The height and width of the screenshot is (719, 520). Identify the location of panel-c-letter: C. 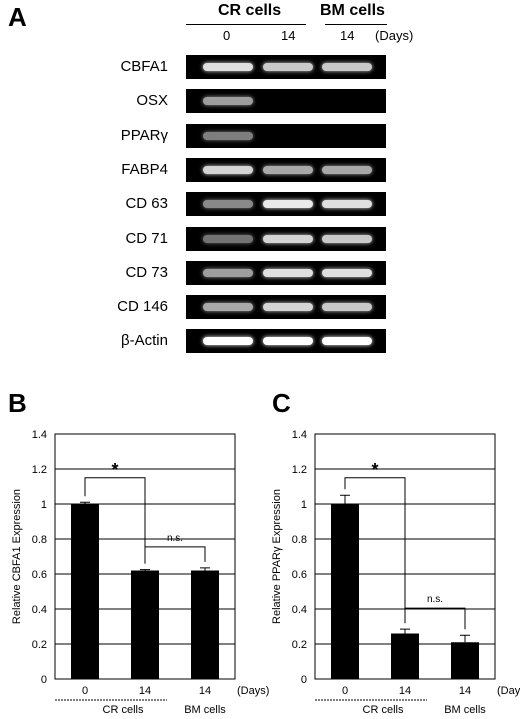
(281, 403).